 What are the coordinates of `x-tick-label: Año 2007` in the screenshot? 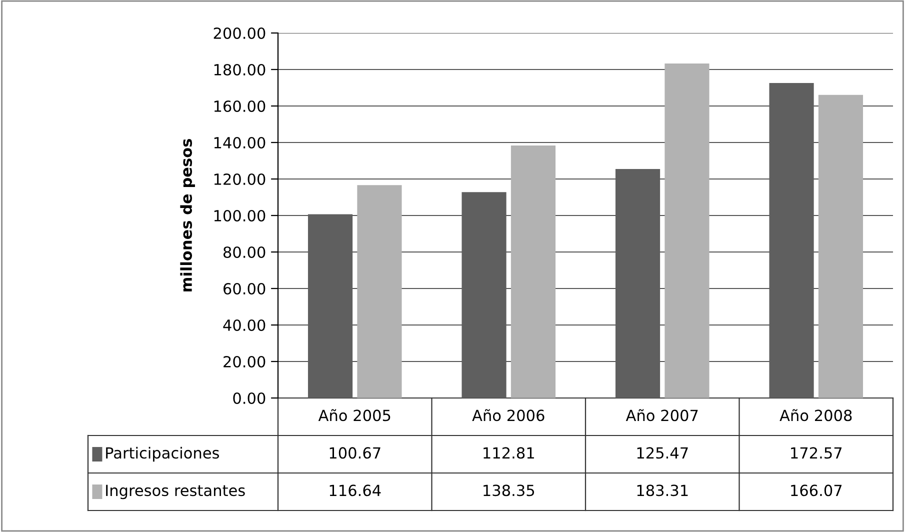 It's located at (662, 415).